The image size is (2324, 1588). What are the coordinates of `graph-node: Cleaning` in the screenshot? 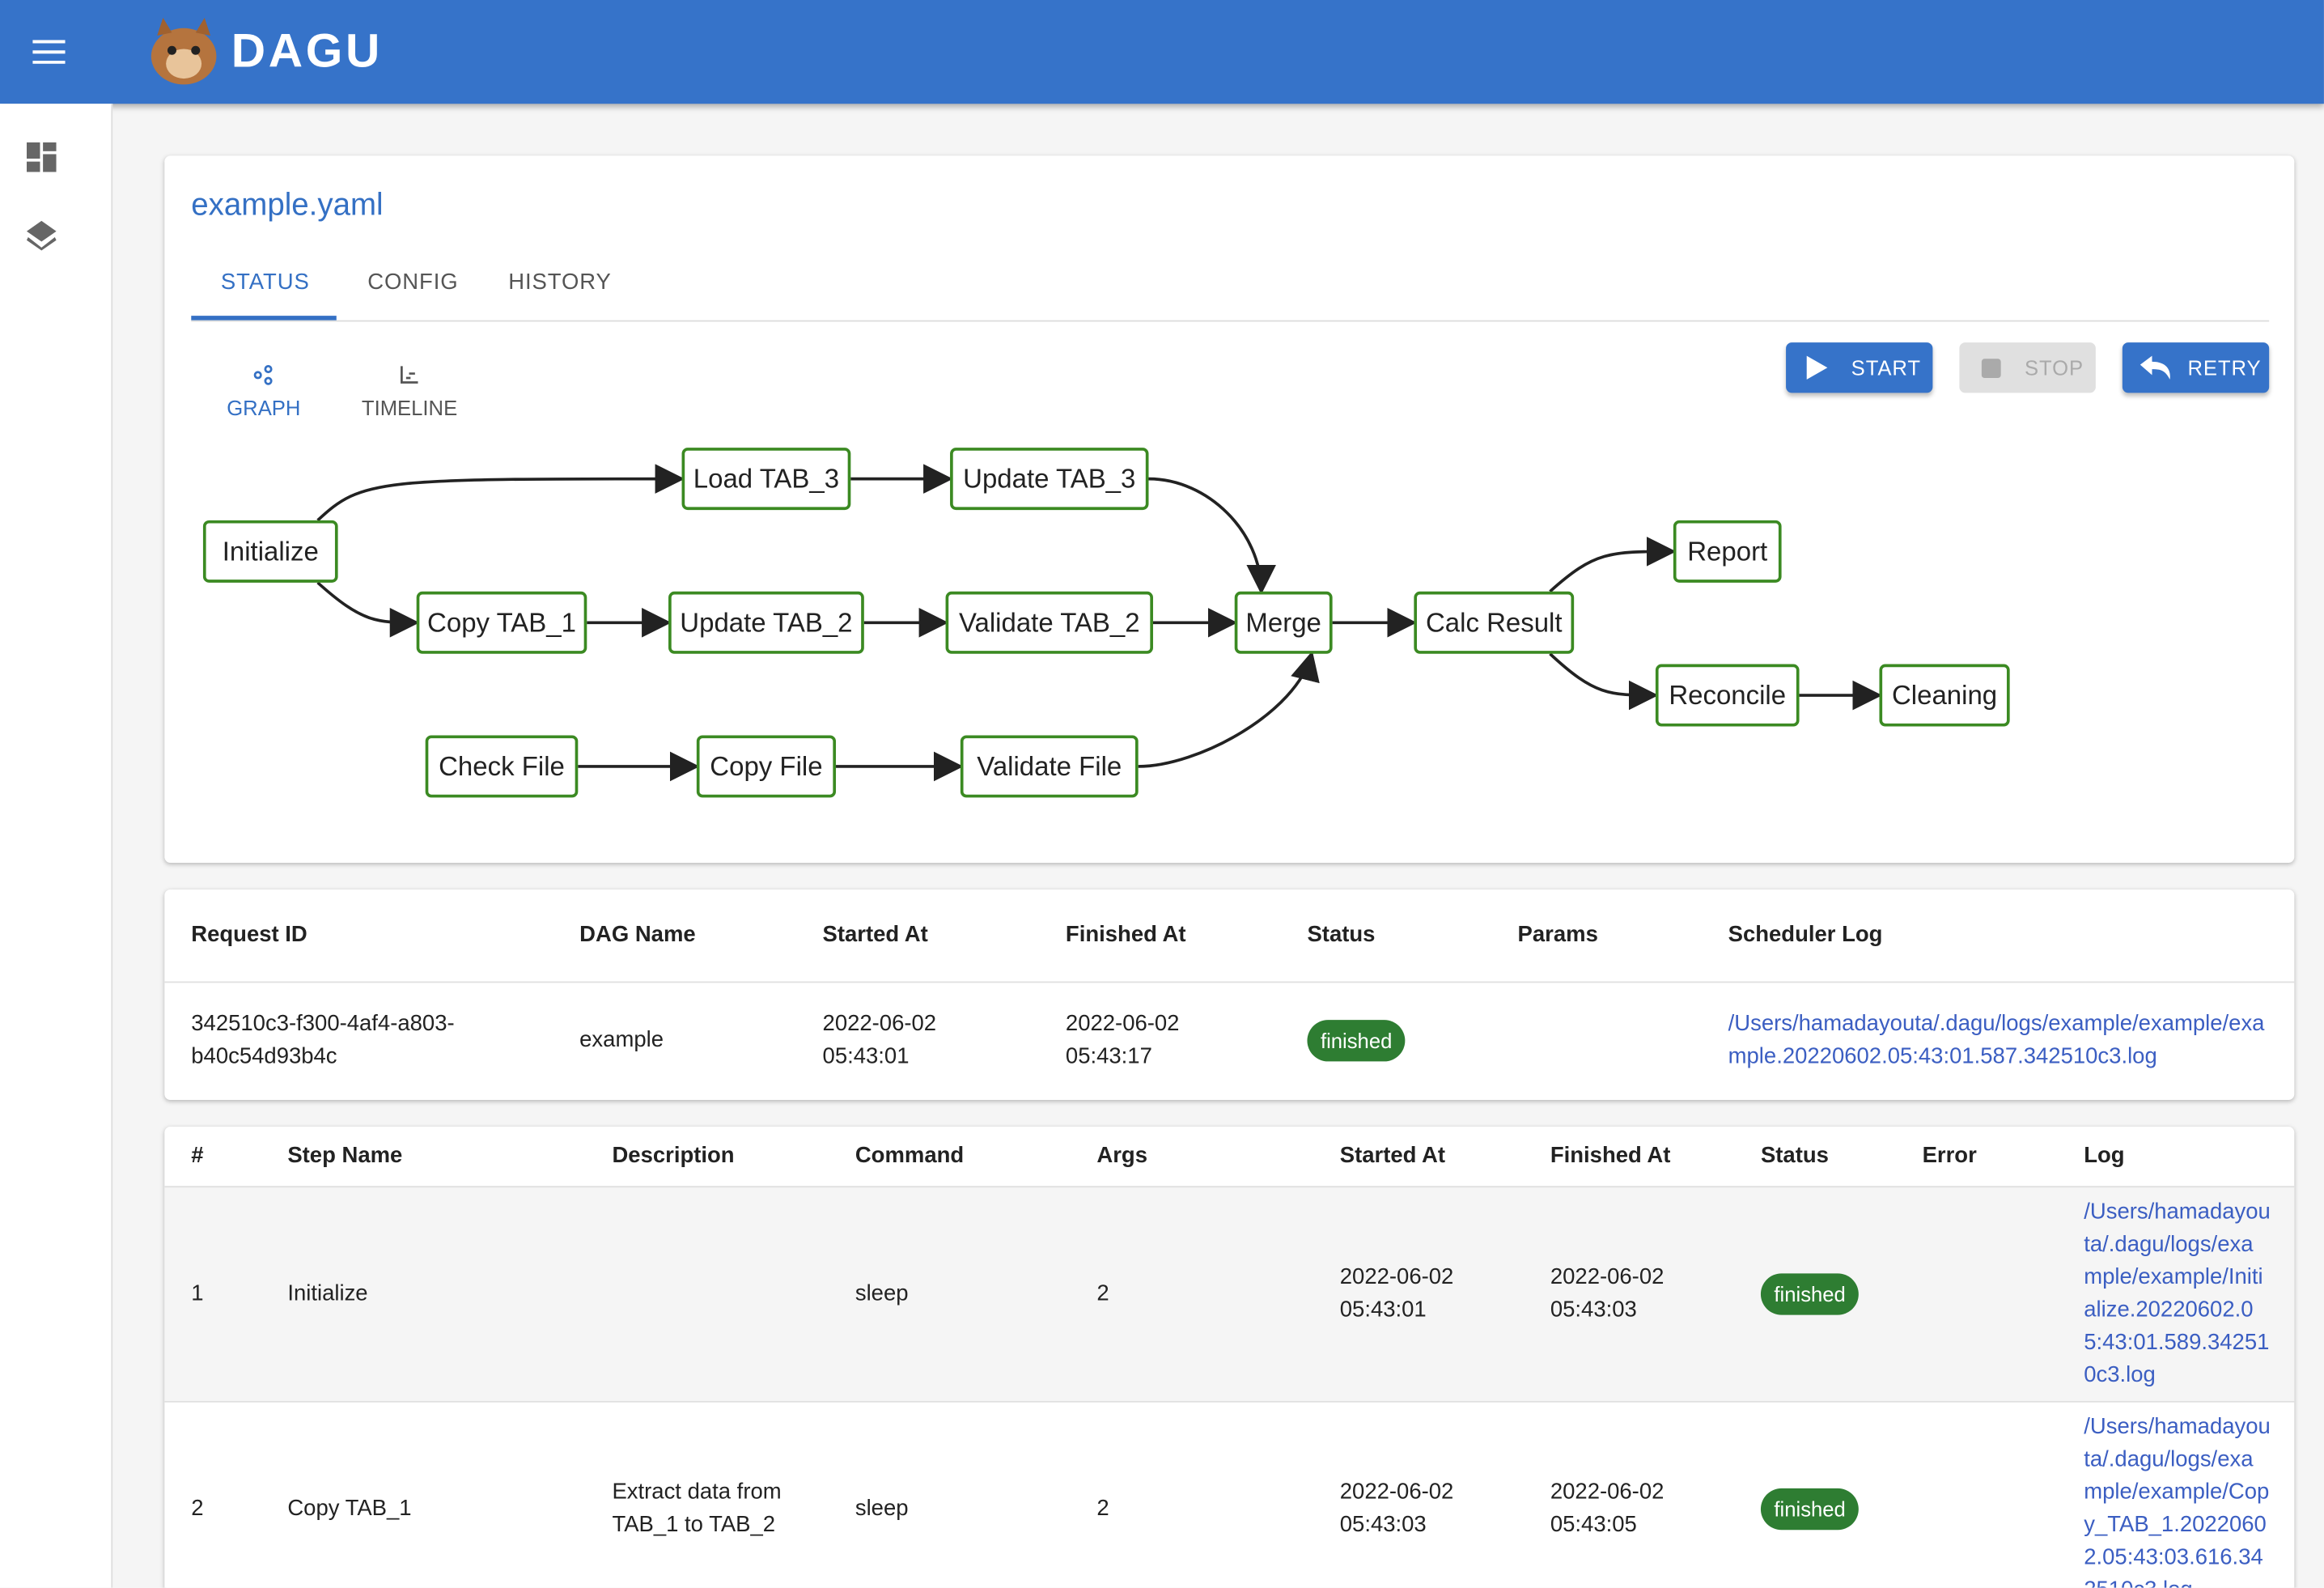 It's located at (1945, 695).